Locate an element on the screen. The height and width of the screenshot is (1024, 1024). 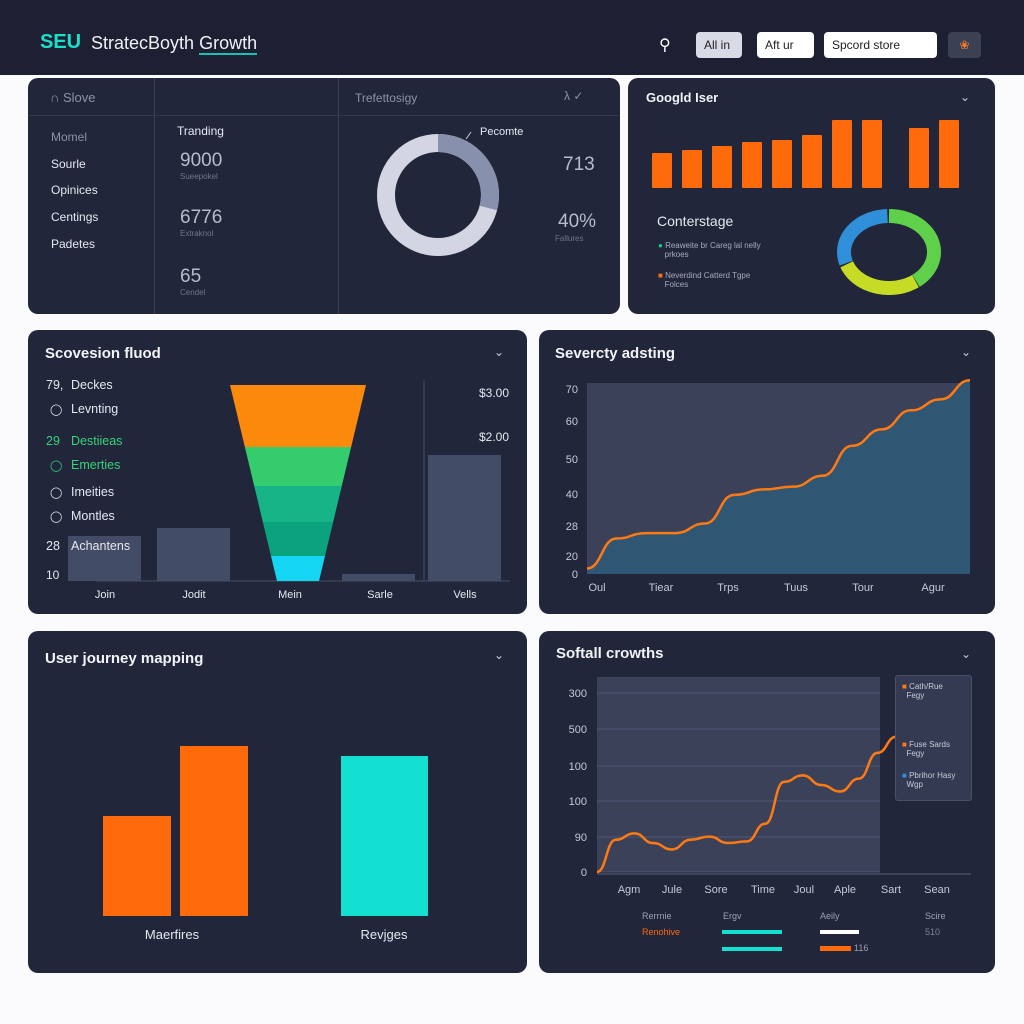
legend-item: ■ Pbrihor Hasy Wgp is located at coordinates (929, 780).